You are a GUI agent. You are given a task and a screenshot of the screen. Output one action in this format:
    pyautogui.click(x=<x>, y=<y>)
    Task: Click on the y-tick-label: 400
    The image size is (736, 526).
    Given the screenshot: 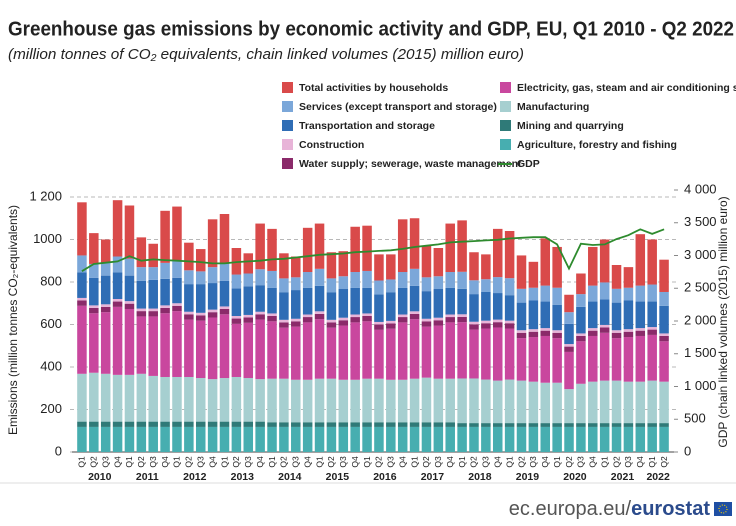 What is the action you would take?
    pyautogui.click(x=51, y=365)
    